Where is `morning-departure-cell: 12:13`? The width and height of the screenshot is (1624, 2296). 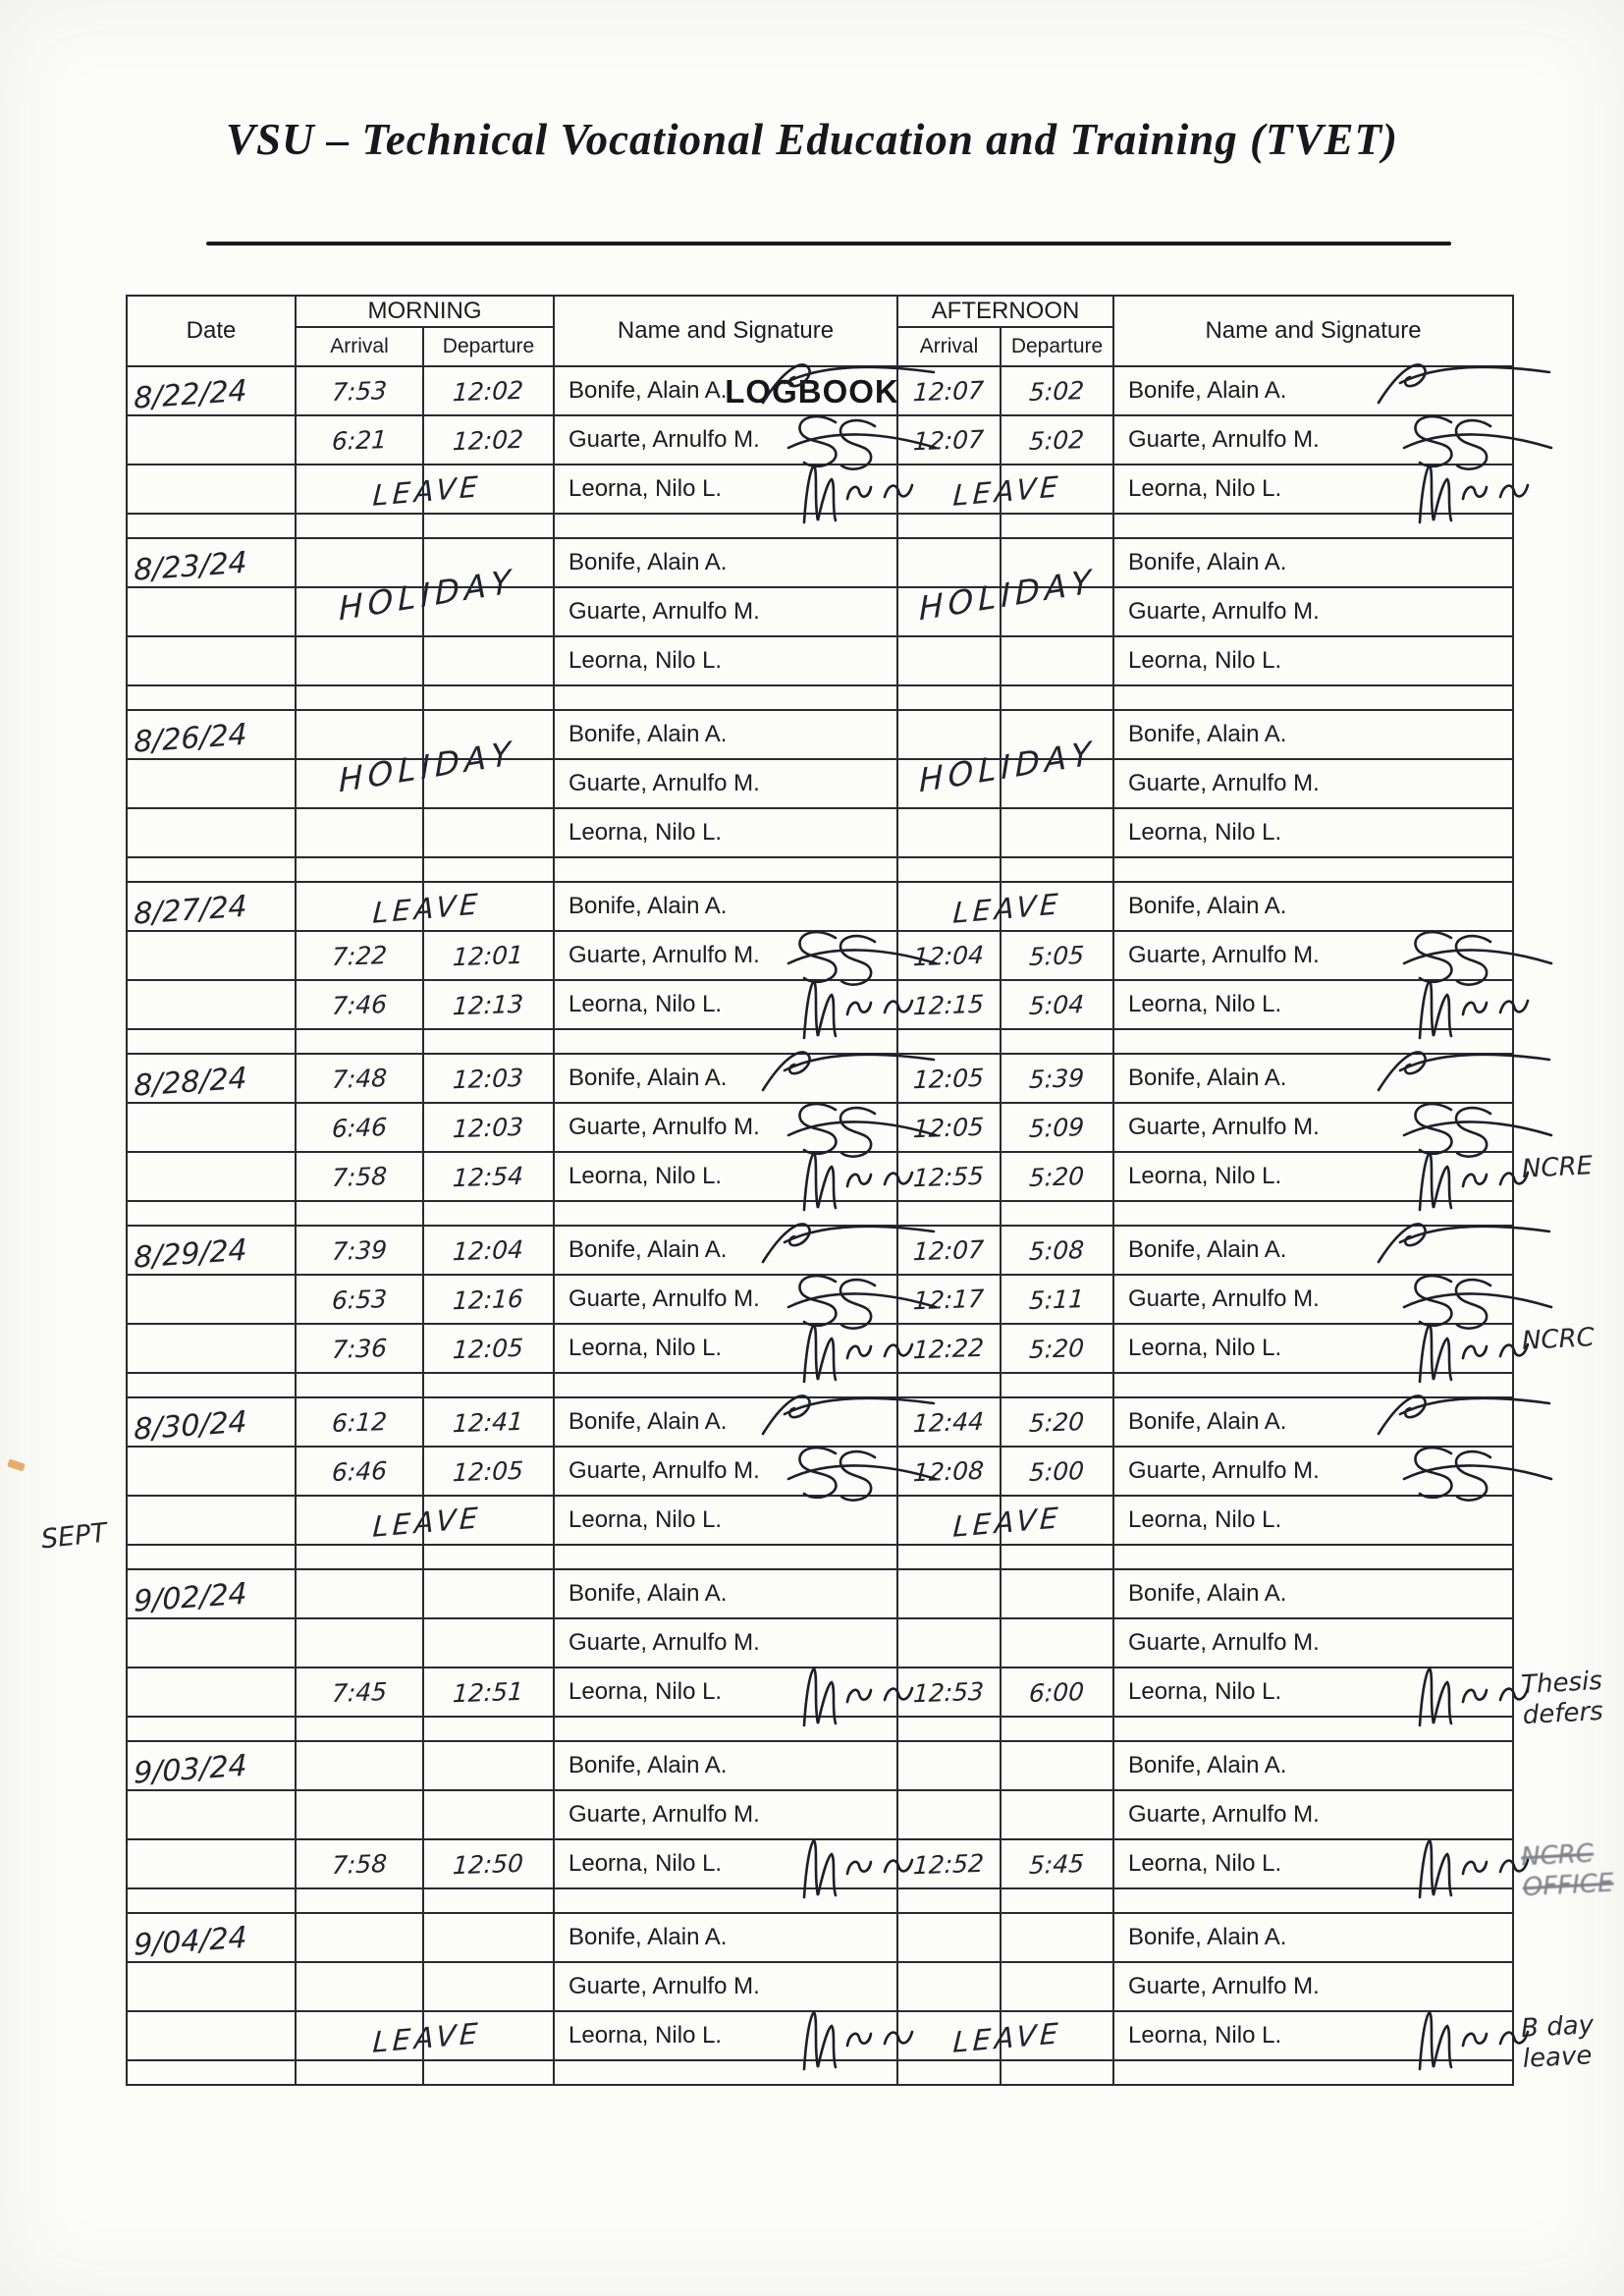
morning-departure-cell: 12:13 is located at coordinates (488, 1004).